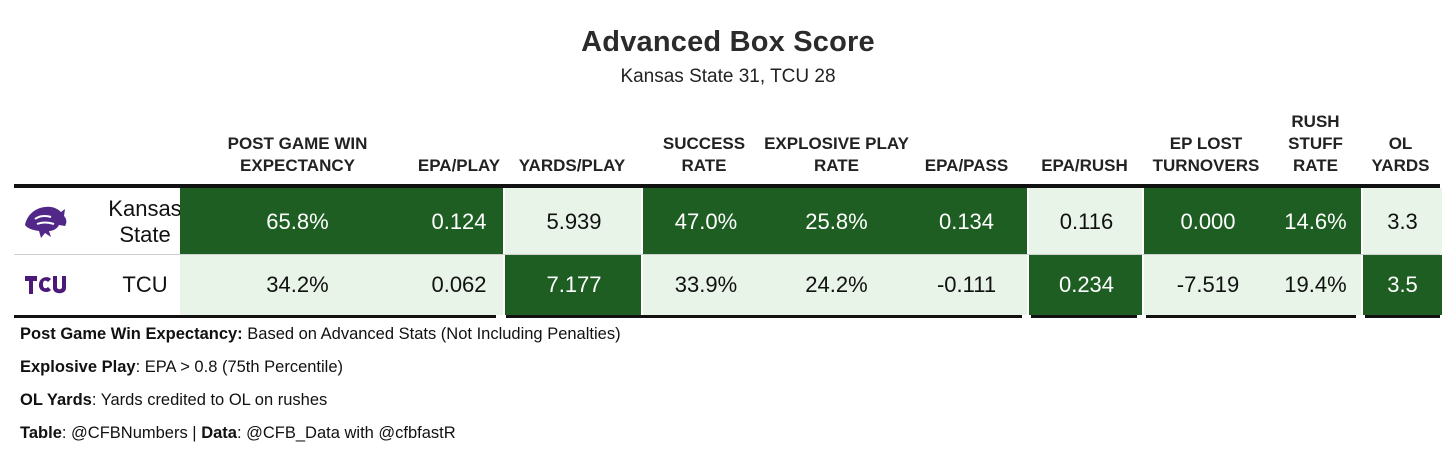 This screenshot has height=469, width=1456. What do you see at coordinates (145, 221) in the screenshot?
I see `team-name: Kansas State` at bounding box center [145, 221].